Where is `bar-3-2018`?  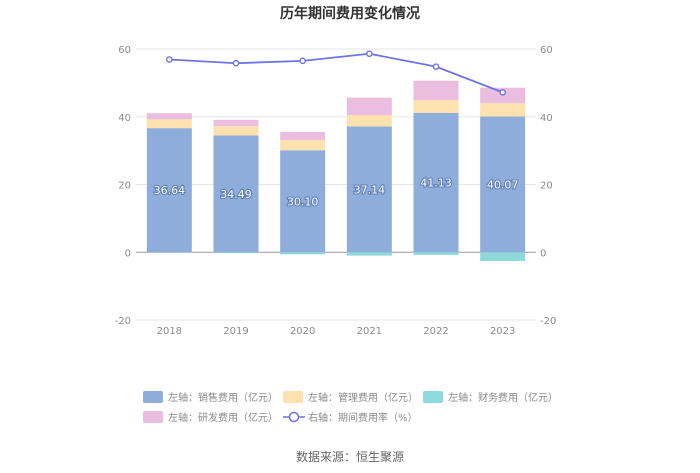
bar-3-2018 is located at coordinates (169, 116).